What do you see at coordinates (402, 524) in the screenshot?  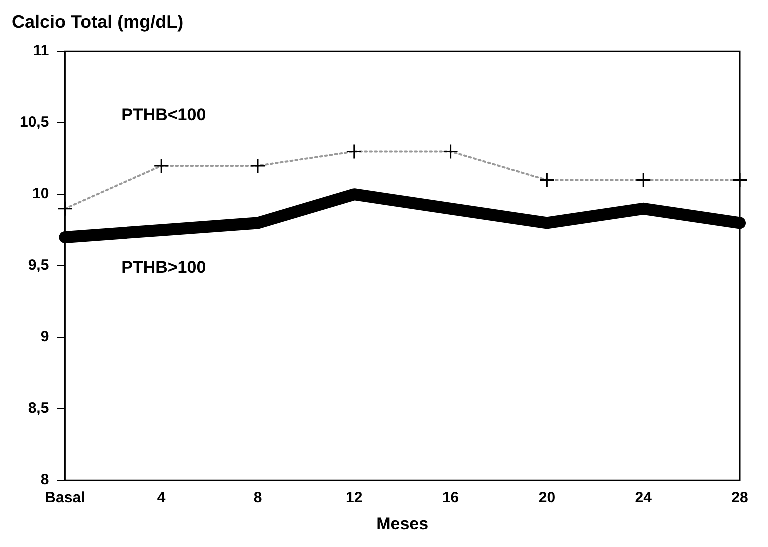 I see `x-axis-title: Meses` at bounding box center [402, 524].